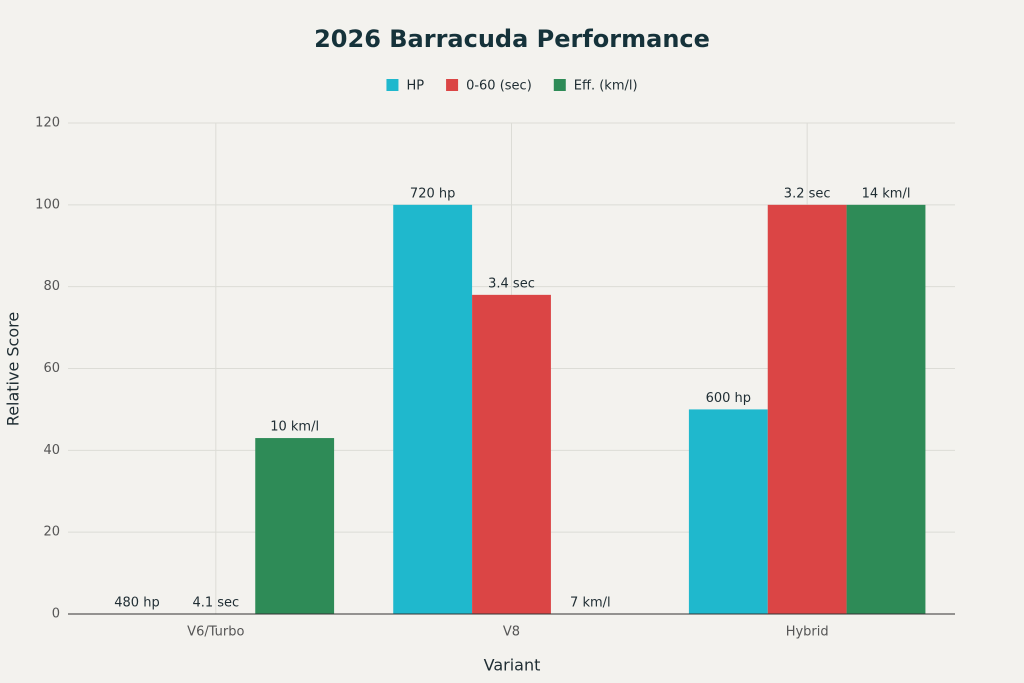  Describe the element at coordinates (511, 283) in the screenshot. I see `value-label: 3.4 sec` at that location.